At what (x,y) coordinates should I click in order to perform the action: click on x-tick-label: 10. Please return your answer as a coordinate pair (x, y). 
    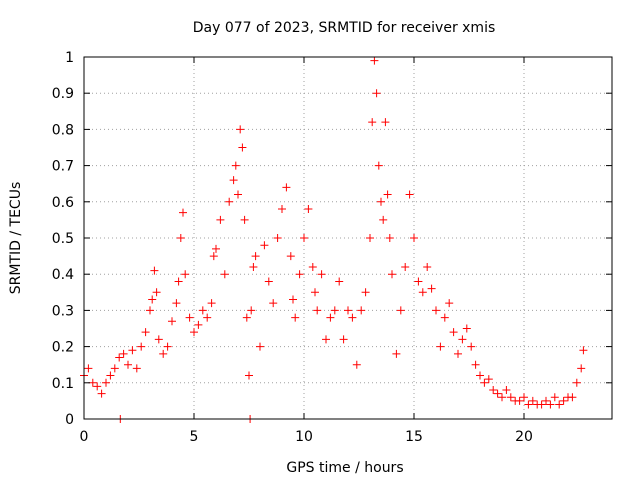
    Looking at the image, I should click on (304, 437).